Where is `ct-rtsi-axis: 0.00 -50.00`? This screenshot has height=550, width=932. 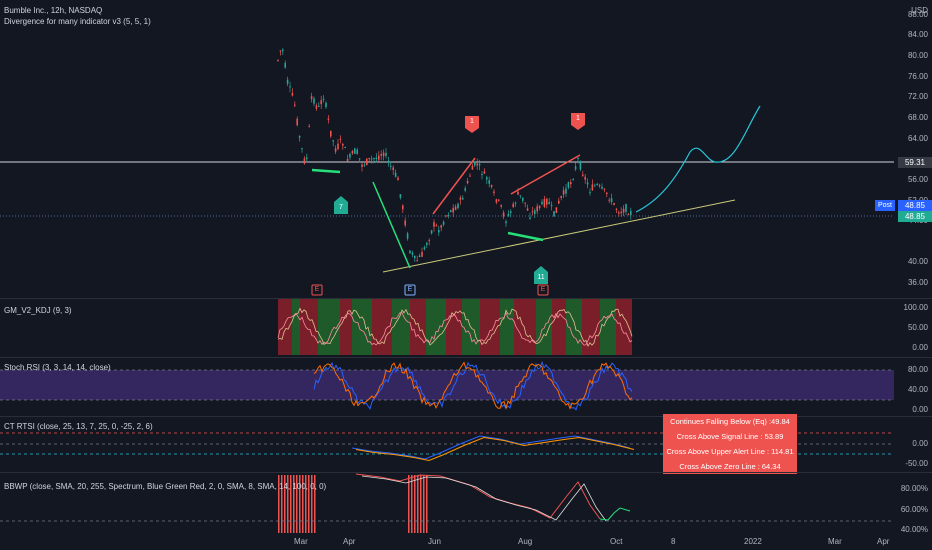
ct-rtsi-axis: 0.00 -50.00 is located at coordinates (913, 444).